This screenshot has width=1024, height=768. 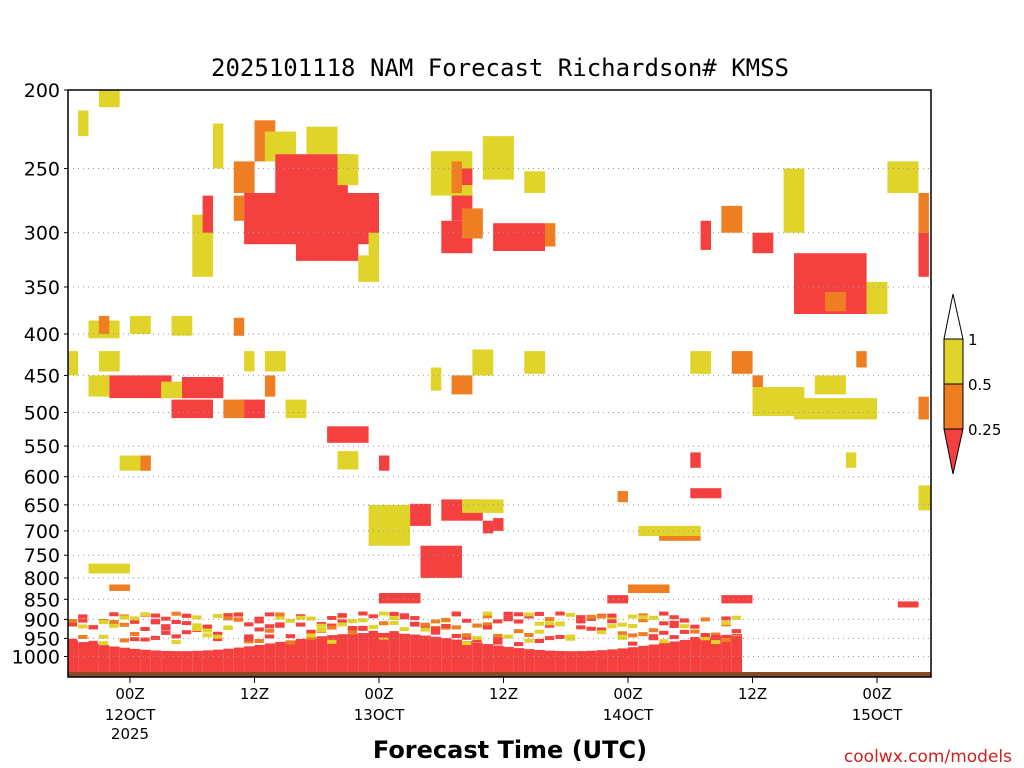 What do you see at coordinates (928, 757) in the screenshot?
I see `site-credit: coolwx.com/models` at bounding box center [928, 757].